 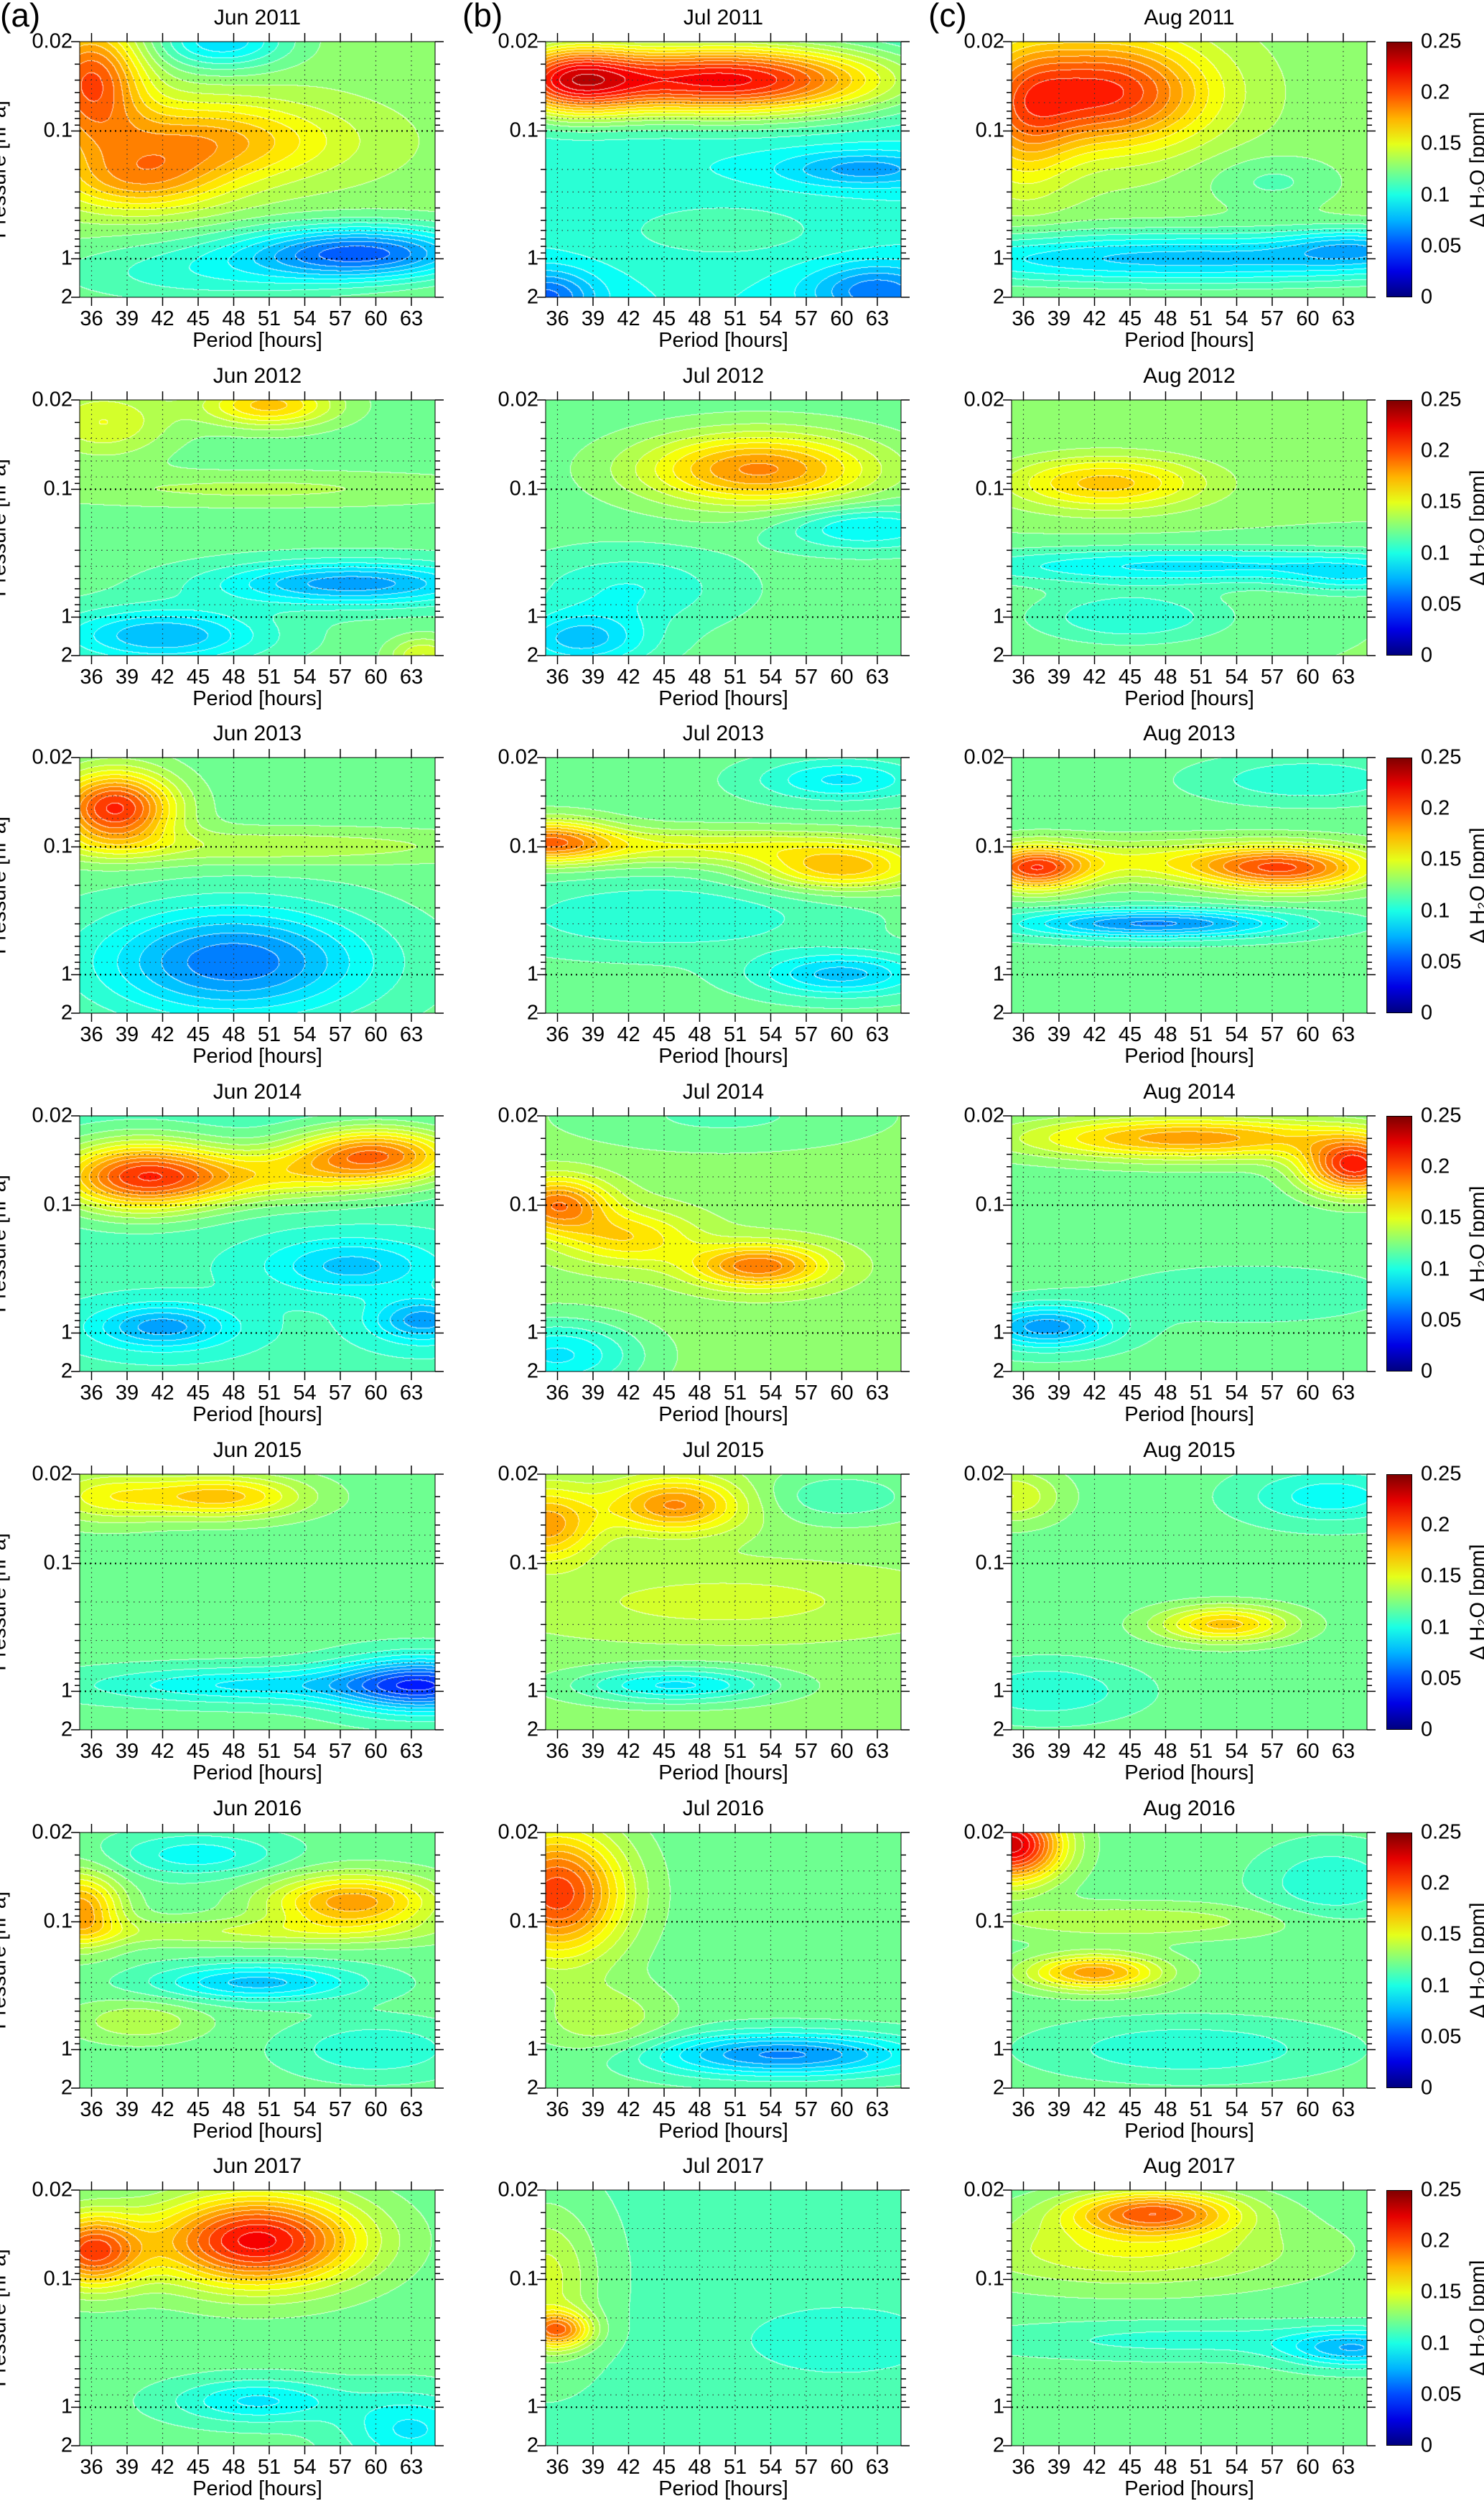 What do you see at coordinates (723, 1450) in the screenshot?
I see `panel-title: Jul 2015` at bounding box center [723, 1450].